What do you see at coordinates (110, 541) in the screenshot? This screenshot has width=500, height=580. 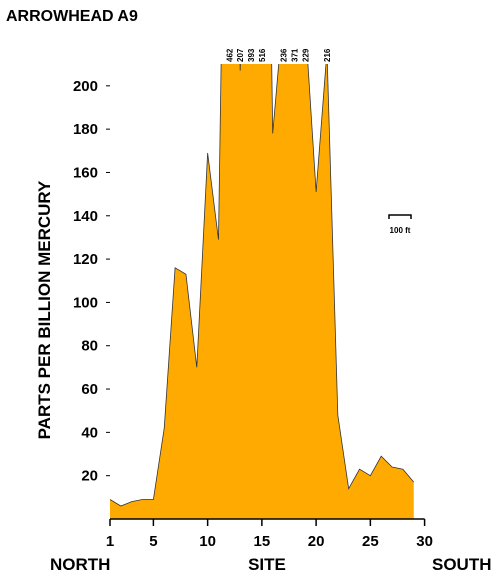 I see `x-tick-label: 1` at bounding box center [110, 541].